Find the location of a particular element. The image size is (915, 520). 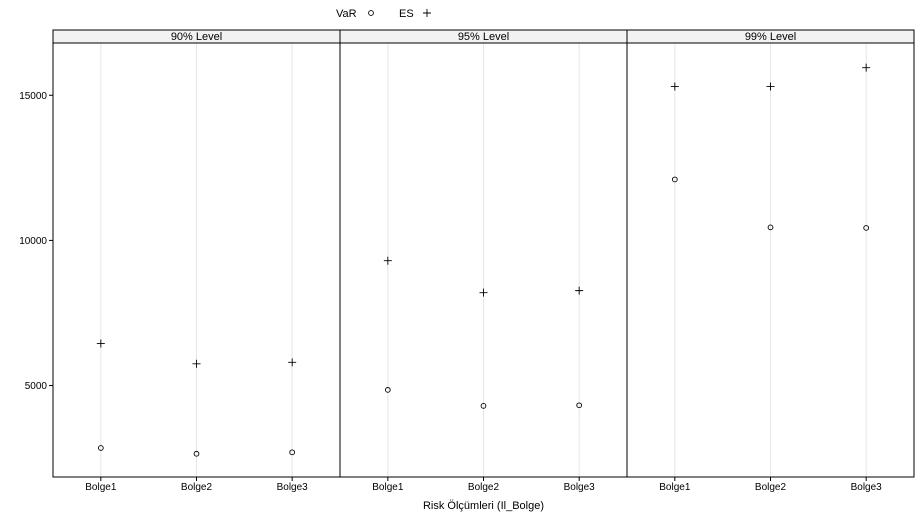

y-tick-label: 15000 is located at coordinates (33, 96).